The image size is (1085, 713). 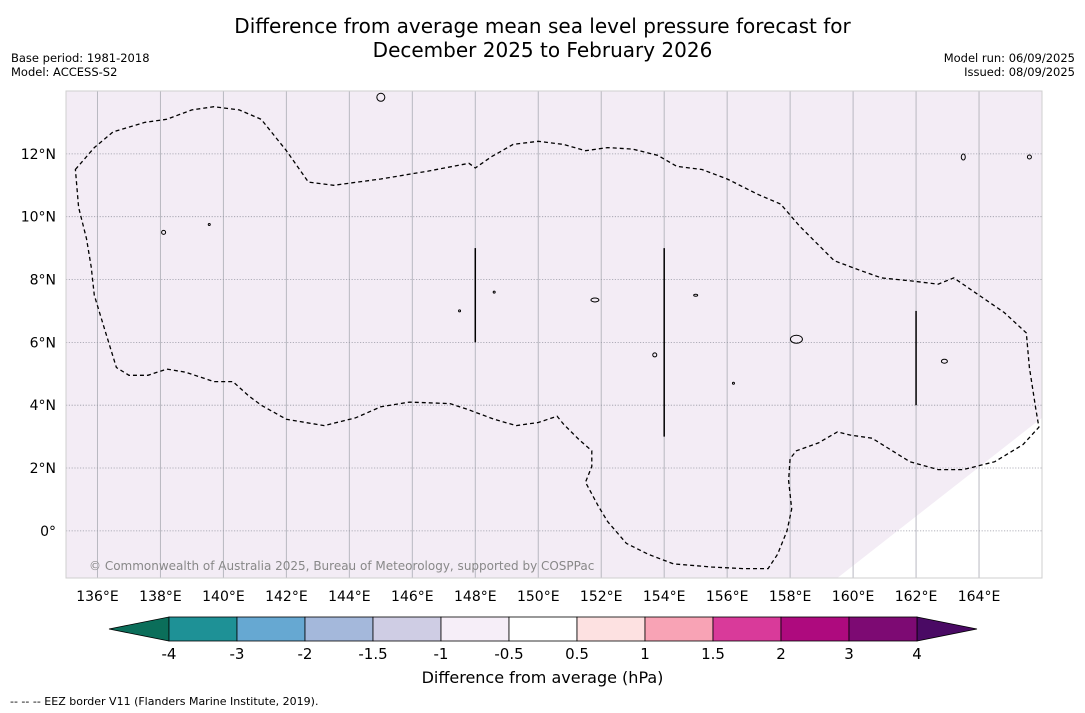 What do you see at coordinates (372, 654) in the screenshot?
I see `colorbar-tick-label: -1.5` at bounding box center [372, 654].